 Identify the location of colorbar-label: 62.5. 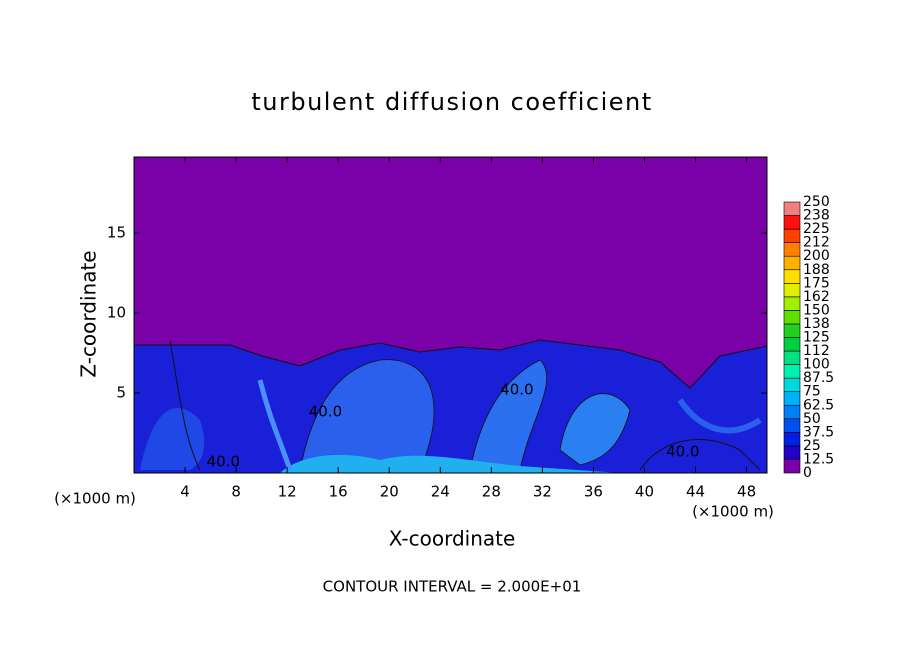
(818, 405).